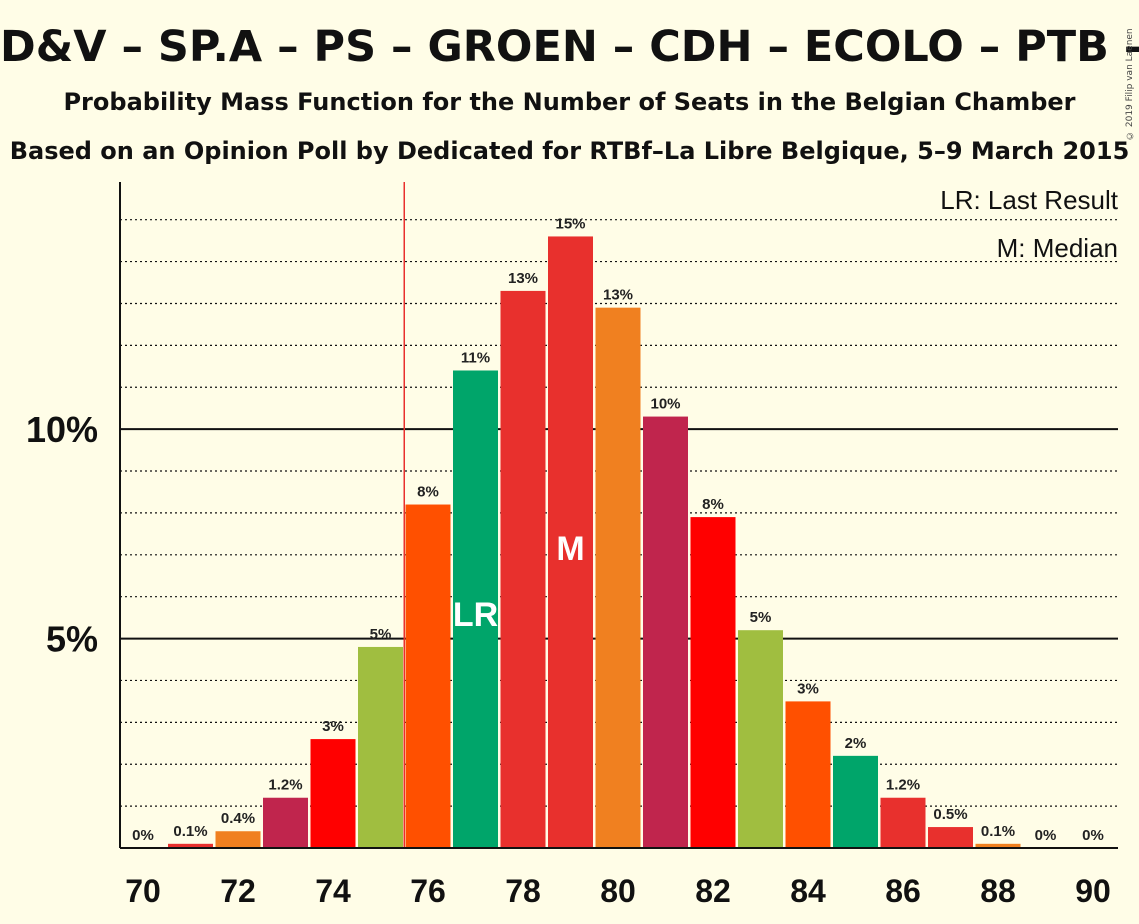 The height and width of the screenshot is (924, 1139). I want to click on value-label-87: 0.5%, so click(950, 814).